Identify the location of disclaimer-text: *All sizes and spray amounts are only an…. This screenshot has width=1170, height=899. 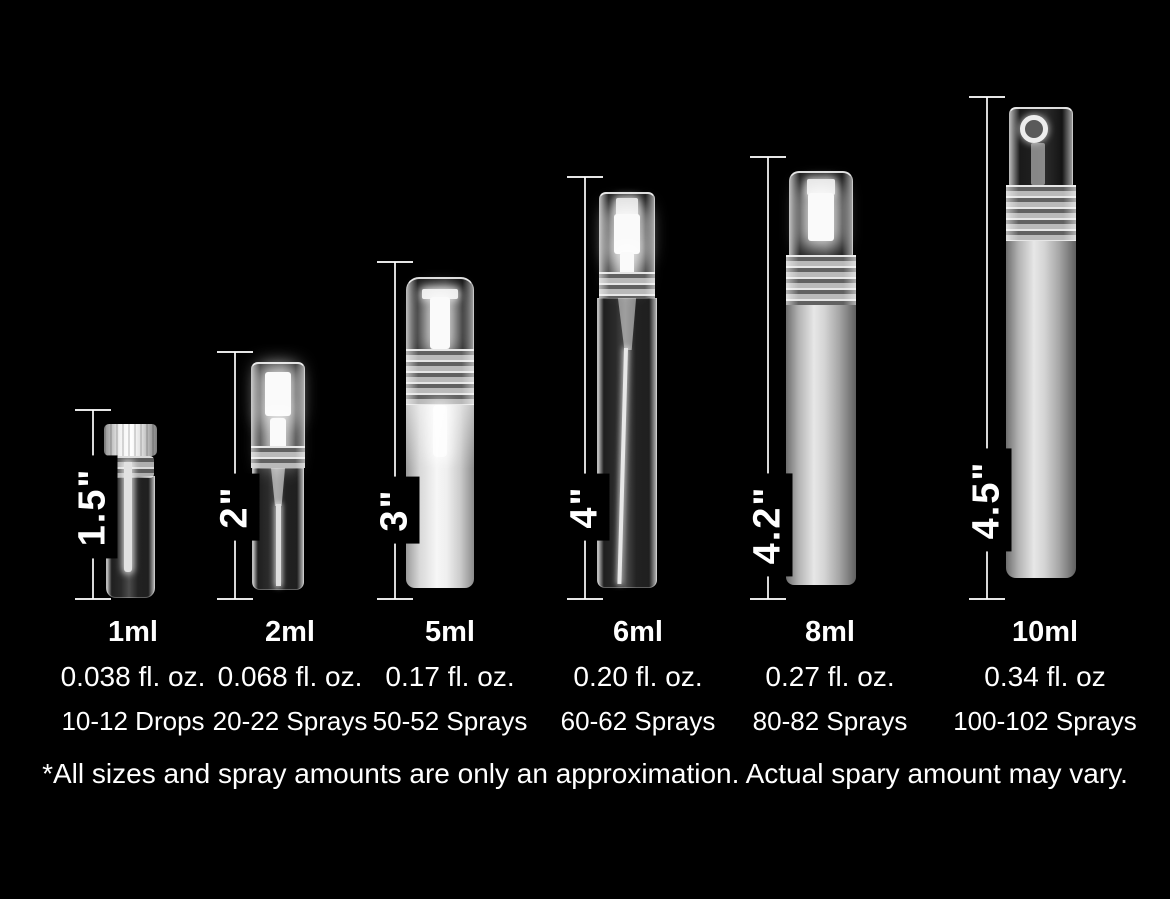
(585, 773).